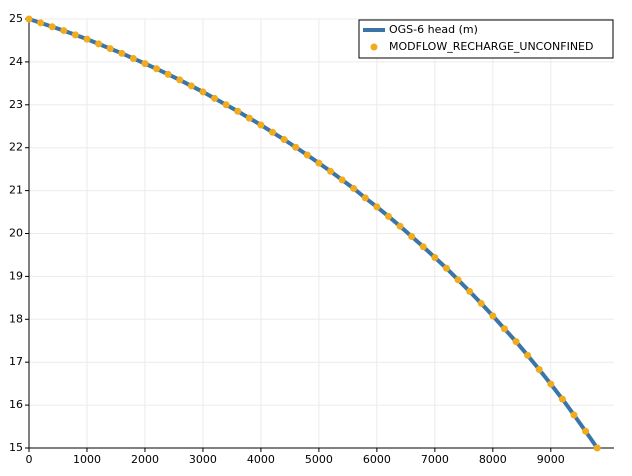 The height and width of the screenshot is (476, 632). What do you see at coordinates (493, 459) in the screenshot?
I see `x-tick-label: 8000` at bounding box center [493, 459].